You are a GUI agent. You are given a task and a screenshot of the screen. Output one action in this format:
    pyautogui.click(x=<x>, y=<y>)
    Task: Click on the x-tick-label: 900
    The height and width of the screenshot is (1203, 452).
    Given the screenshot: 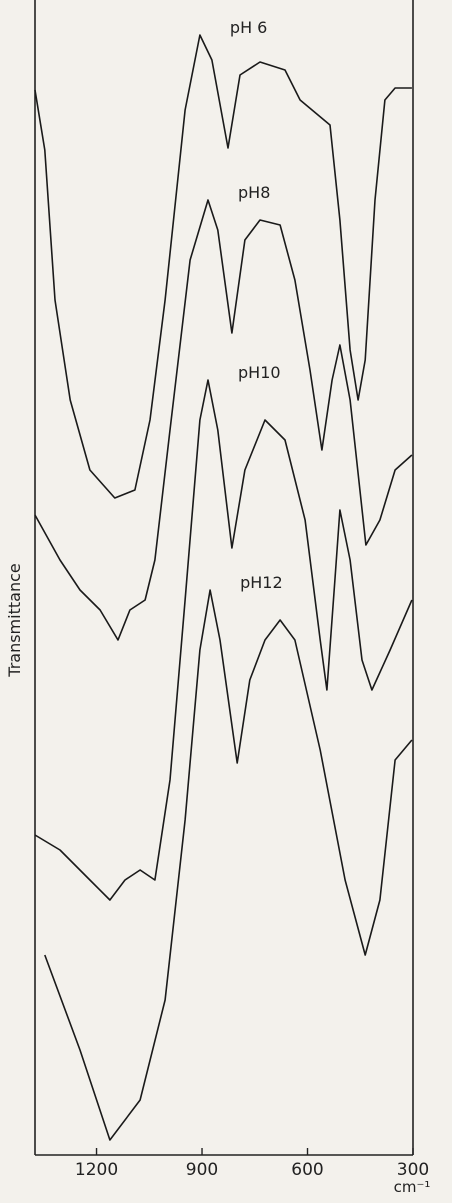 What is the action you would take?
    pyautogui.click(x=202, y=1170)
    